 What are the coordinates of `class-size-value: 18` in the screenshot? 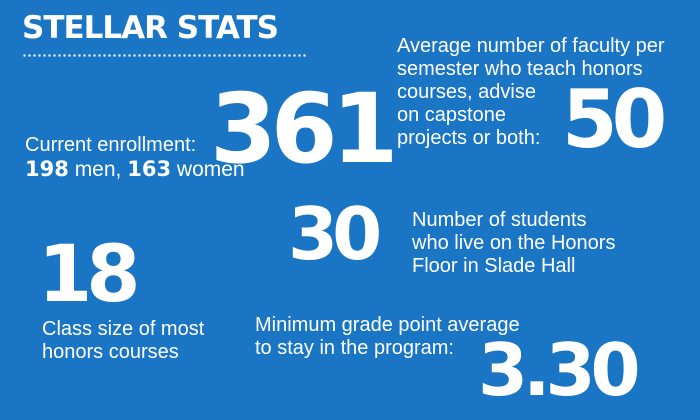 It's located at (89, 275).